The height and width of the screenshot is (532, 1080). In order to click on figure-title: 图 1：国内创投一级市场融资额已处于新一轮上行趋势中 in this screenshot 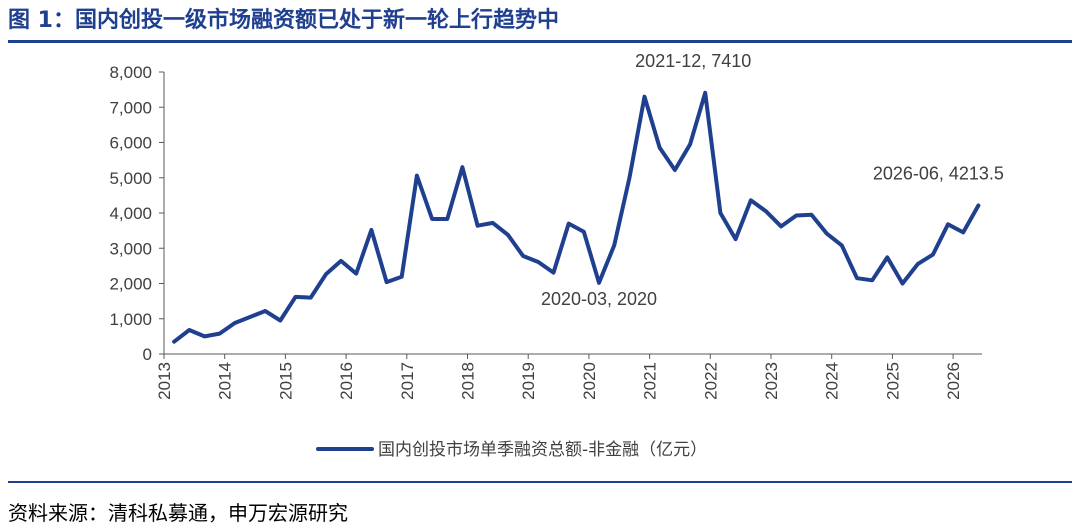, I will do `click(283, 20)`.